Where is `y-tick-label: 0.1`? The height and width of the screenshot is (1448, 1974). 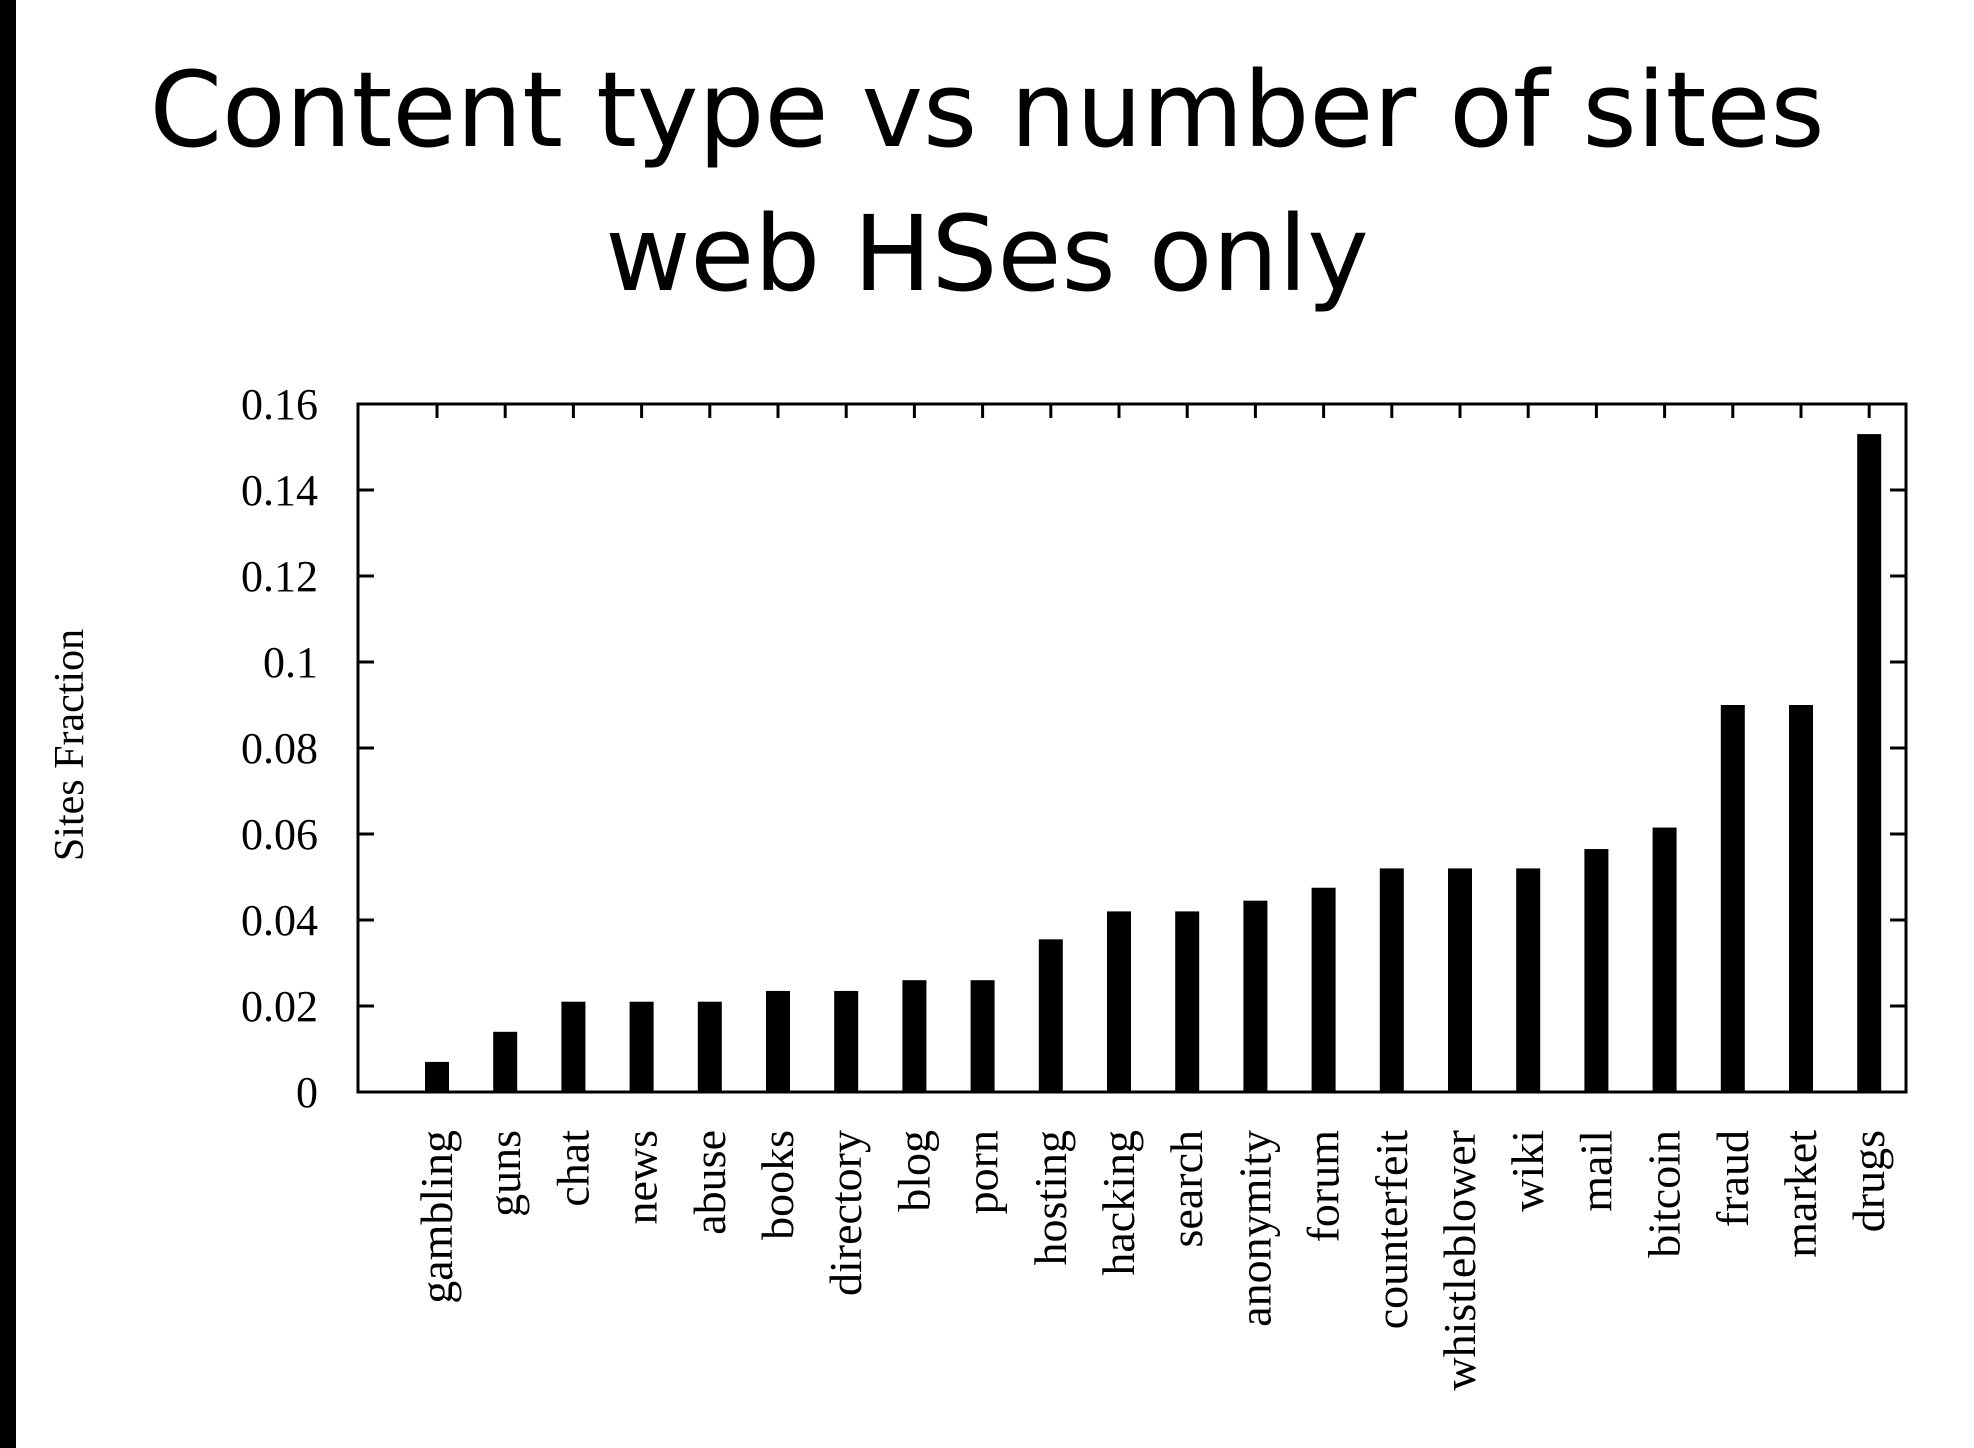
y-tick-label: 0.1 is located at coordinates (290, 662).